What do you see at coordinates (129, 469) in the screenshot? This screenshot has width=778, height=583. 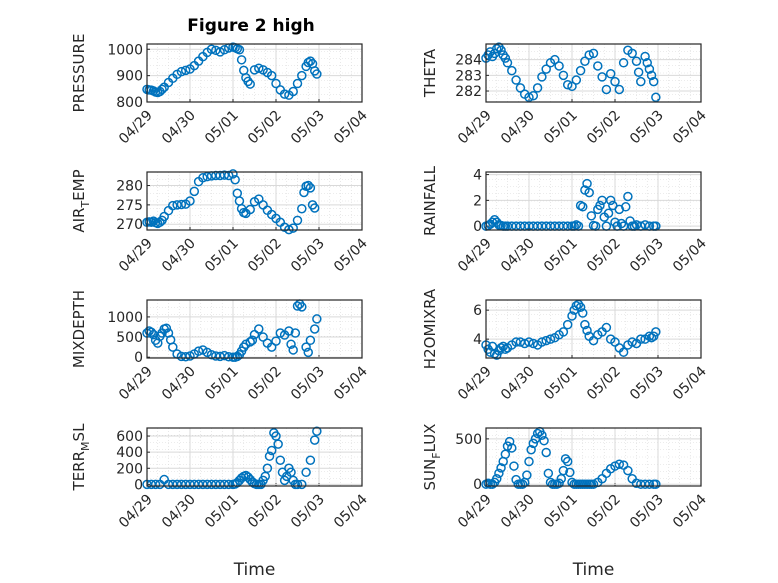 I see `y-tick-label: 200` at bounding box center [129, 469].